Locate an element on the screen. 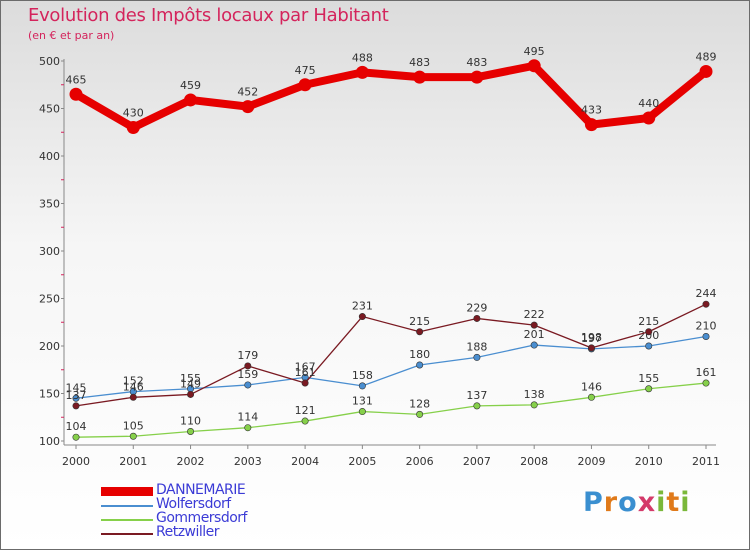 Image resolution: width=750 pixels, height=550 pixels. logo-letter: t is located at coordinates (673, 502).